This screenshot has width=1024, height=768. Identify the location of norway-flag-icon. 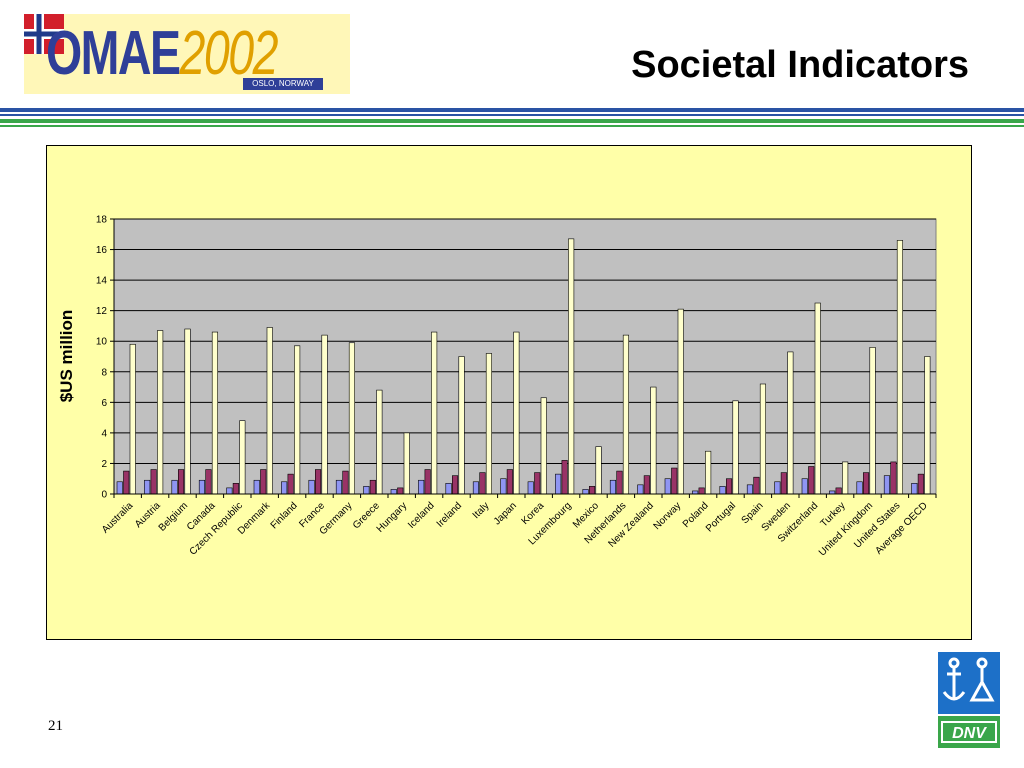
(44, 34).